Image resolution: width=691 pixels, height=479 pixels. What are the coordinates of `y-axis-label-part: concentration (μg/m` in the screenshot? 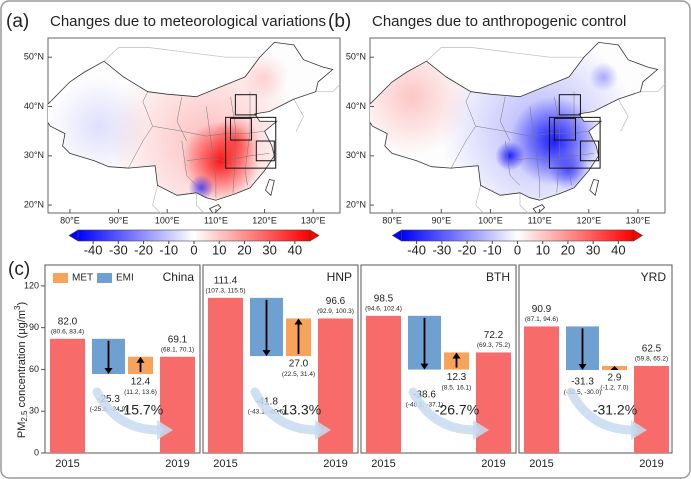 It's located at (22, 360).